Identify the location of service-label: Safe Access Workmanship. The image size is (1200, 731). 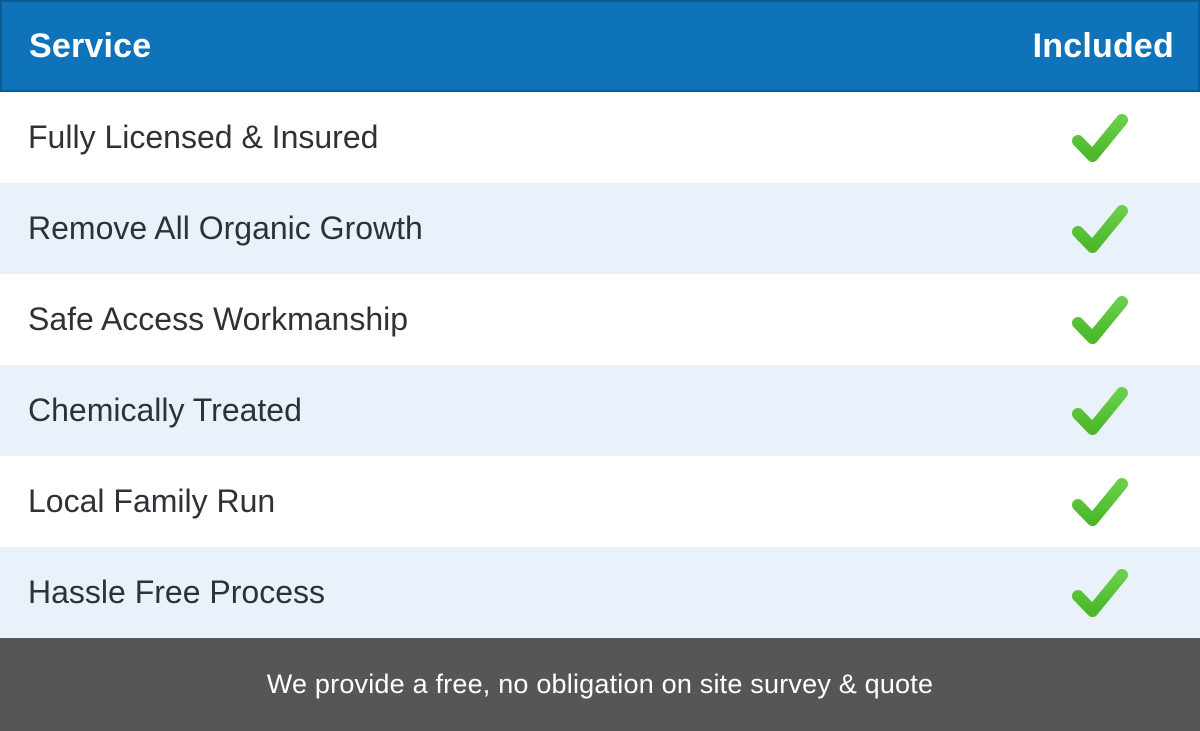
(218, 319).